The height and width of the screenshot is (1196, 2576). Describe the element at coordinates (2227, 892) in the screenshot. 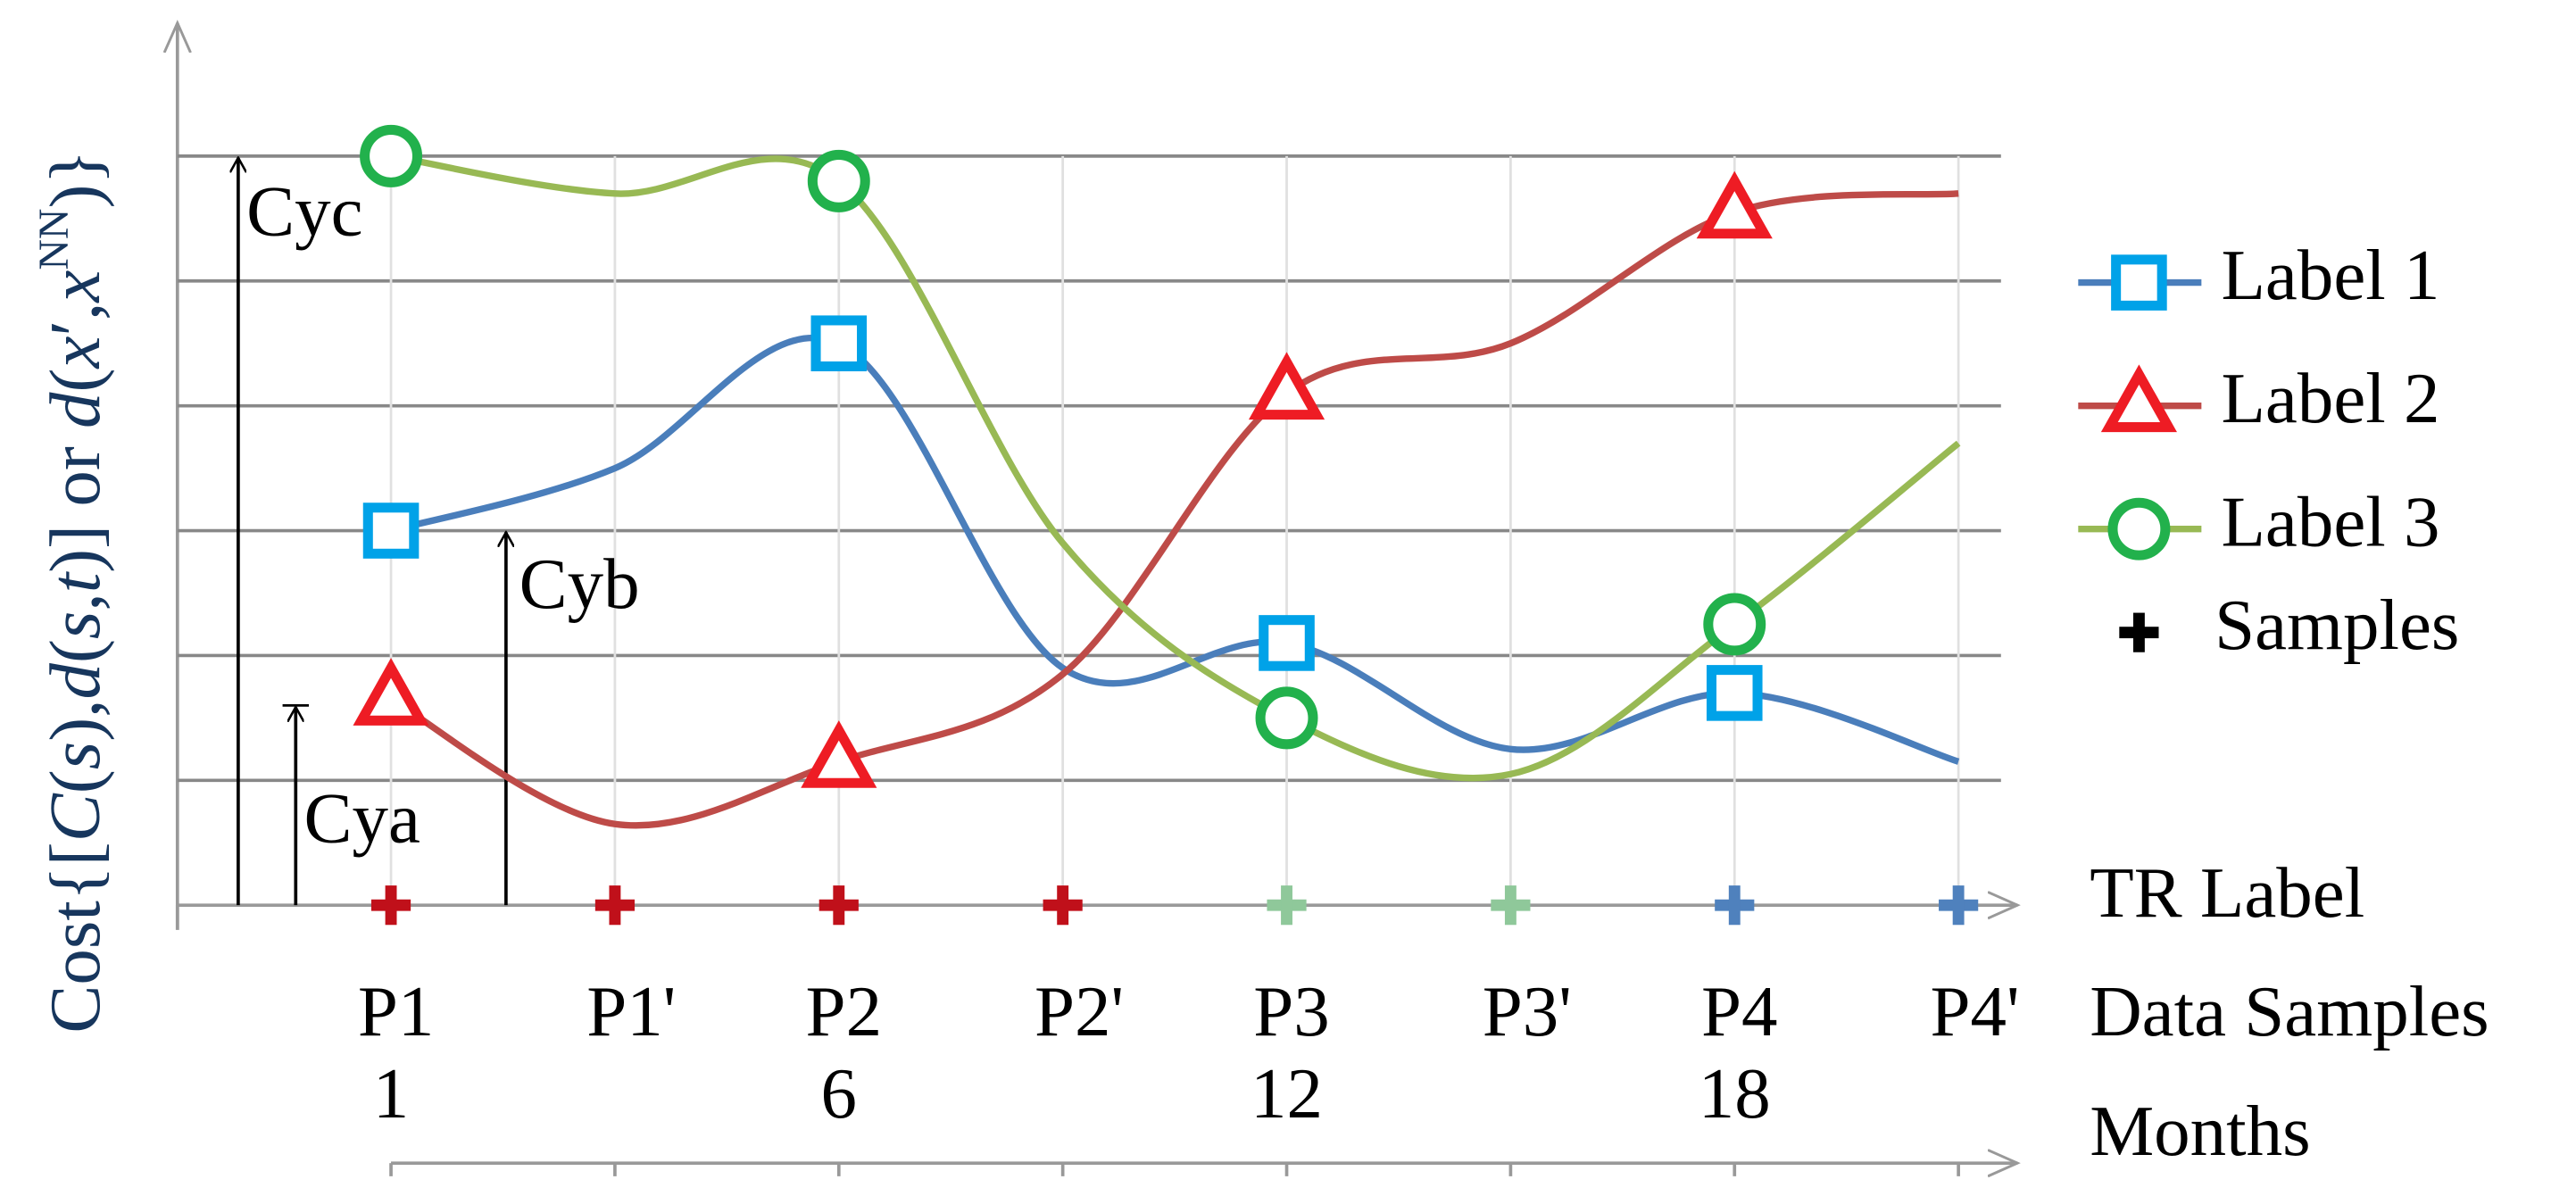

I see `row-label: TR Label` at that location.